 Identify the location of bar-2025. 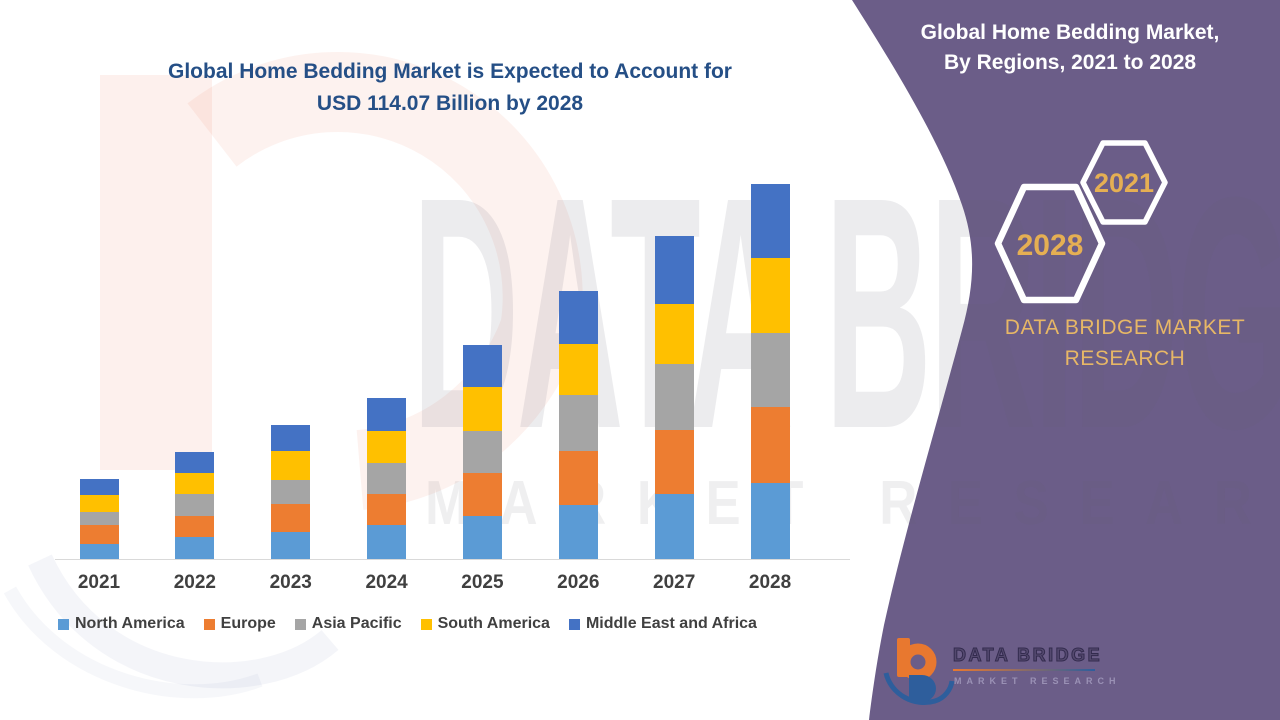
(482, 452).